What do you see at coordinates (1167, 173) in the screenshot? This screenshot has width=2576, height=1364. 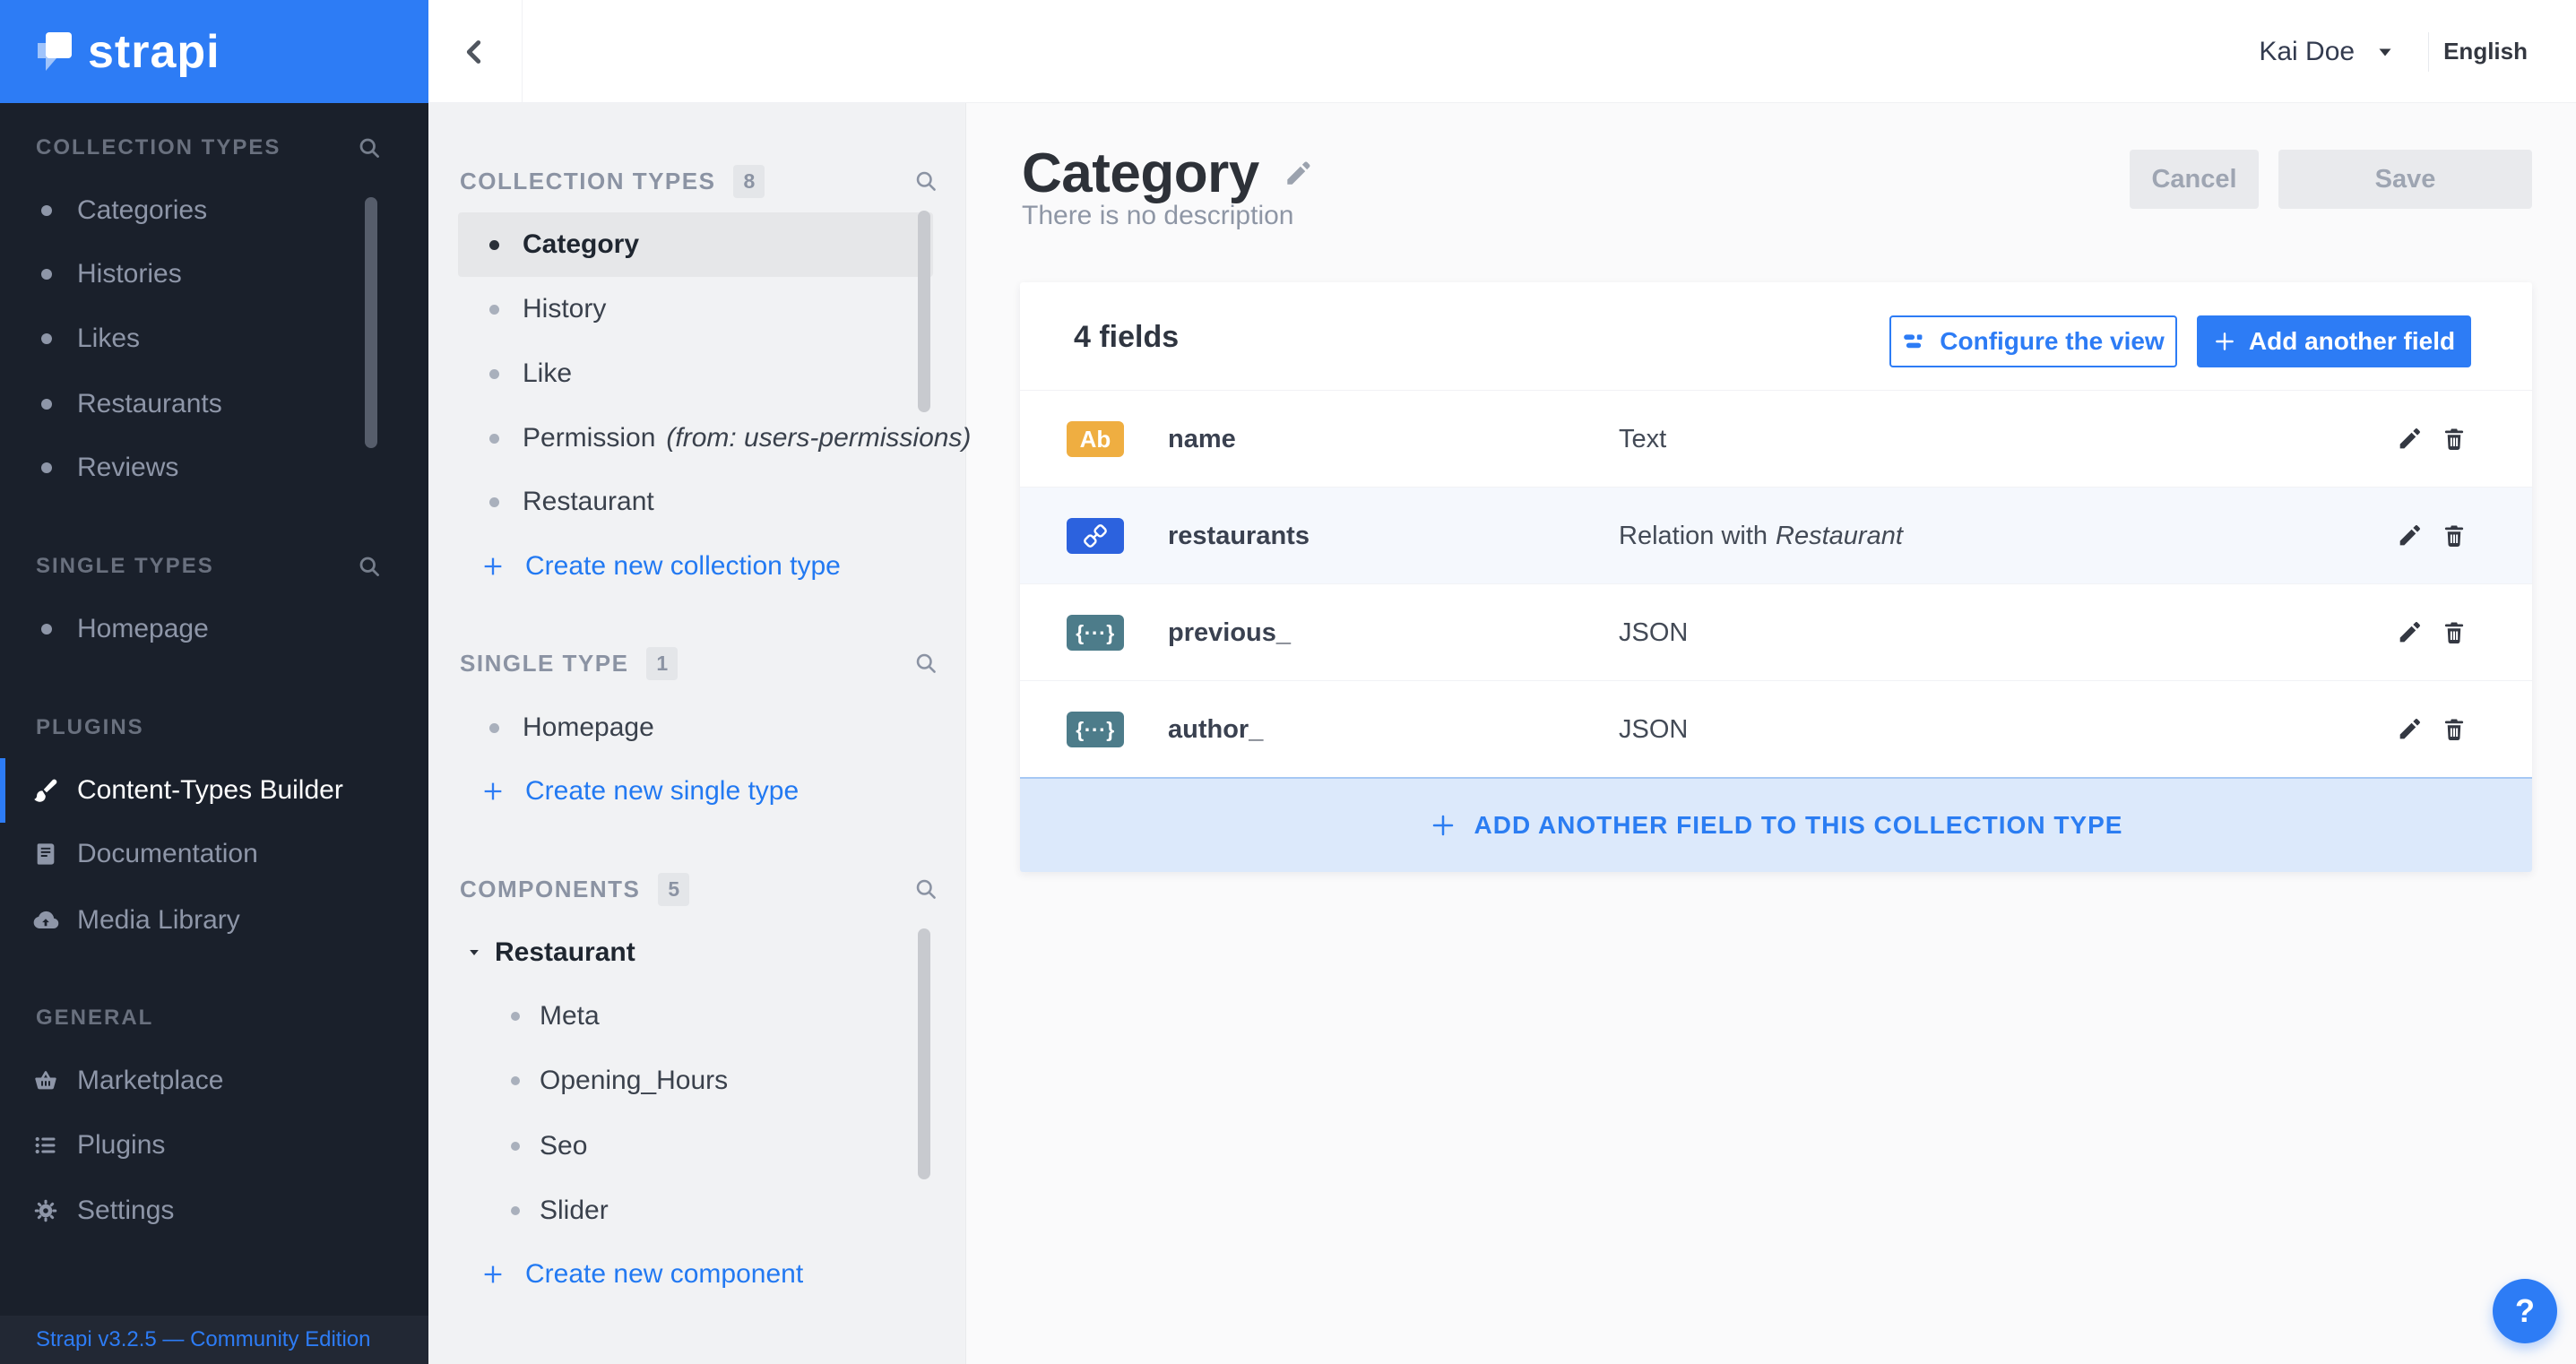 I see `page-title-block: Category` at bounding box center [1167, 173].